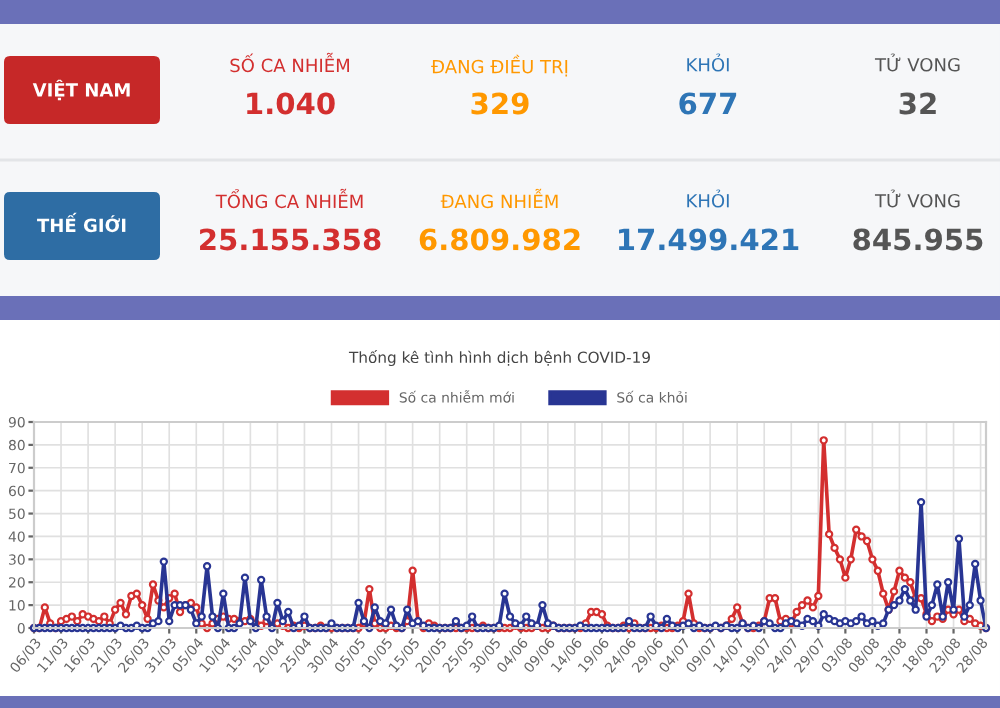  What do you see at coordinates (500, 103) in the screenshot?
I see `text: 329` at bounding box center [500, 103].